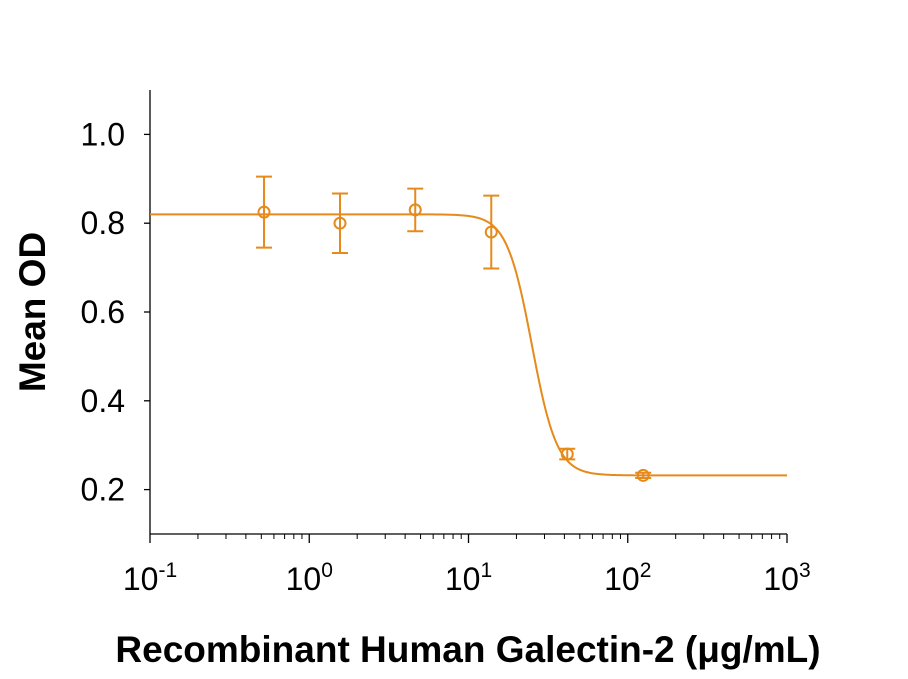 Image resolution: width=908 pixels, height=679 pixels. I want to click on x-tick-label: 10³, so click(786, 578).